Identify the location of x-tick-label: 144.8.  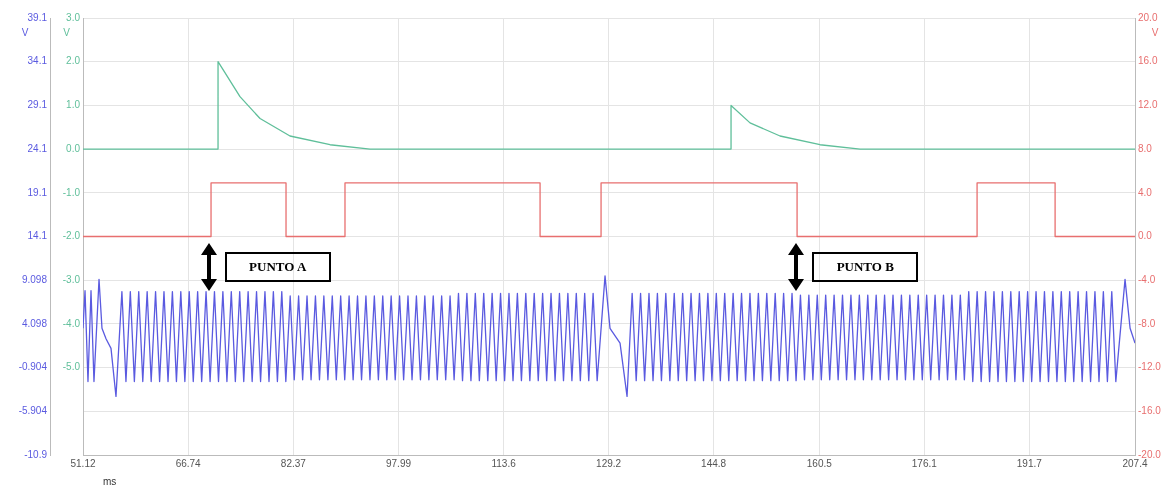
(714, 463).